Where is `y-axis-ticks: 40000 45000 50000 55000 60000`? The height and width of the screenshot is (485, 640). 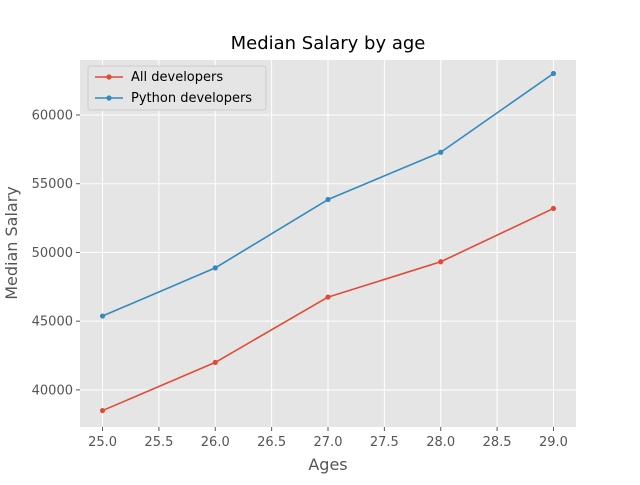
y-axis-ticks: 40000 45000 50000 55000 60000 is located at coordinates (56, 253).